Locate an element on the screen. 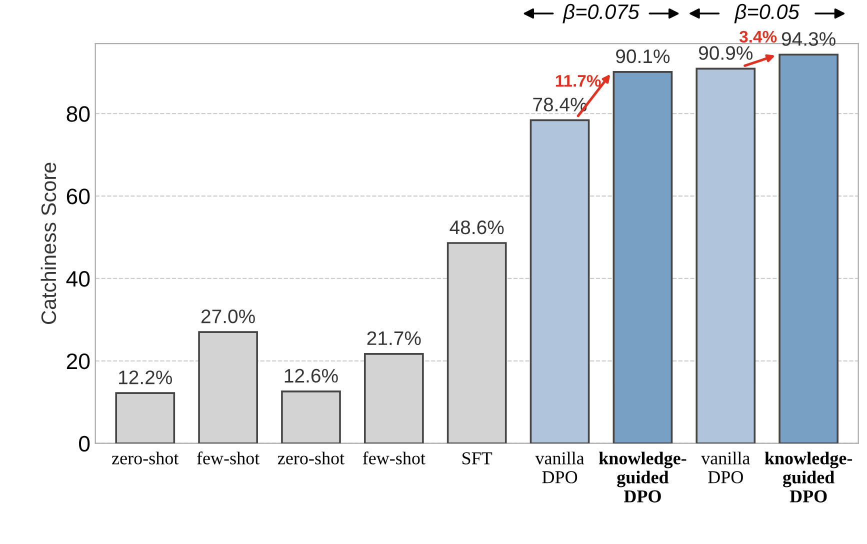  data-label: 48.6% is located at coordinates (477, 227).